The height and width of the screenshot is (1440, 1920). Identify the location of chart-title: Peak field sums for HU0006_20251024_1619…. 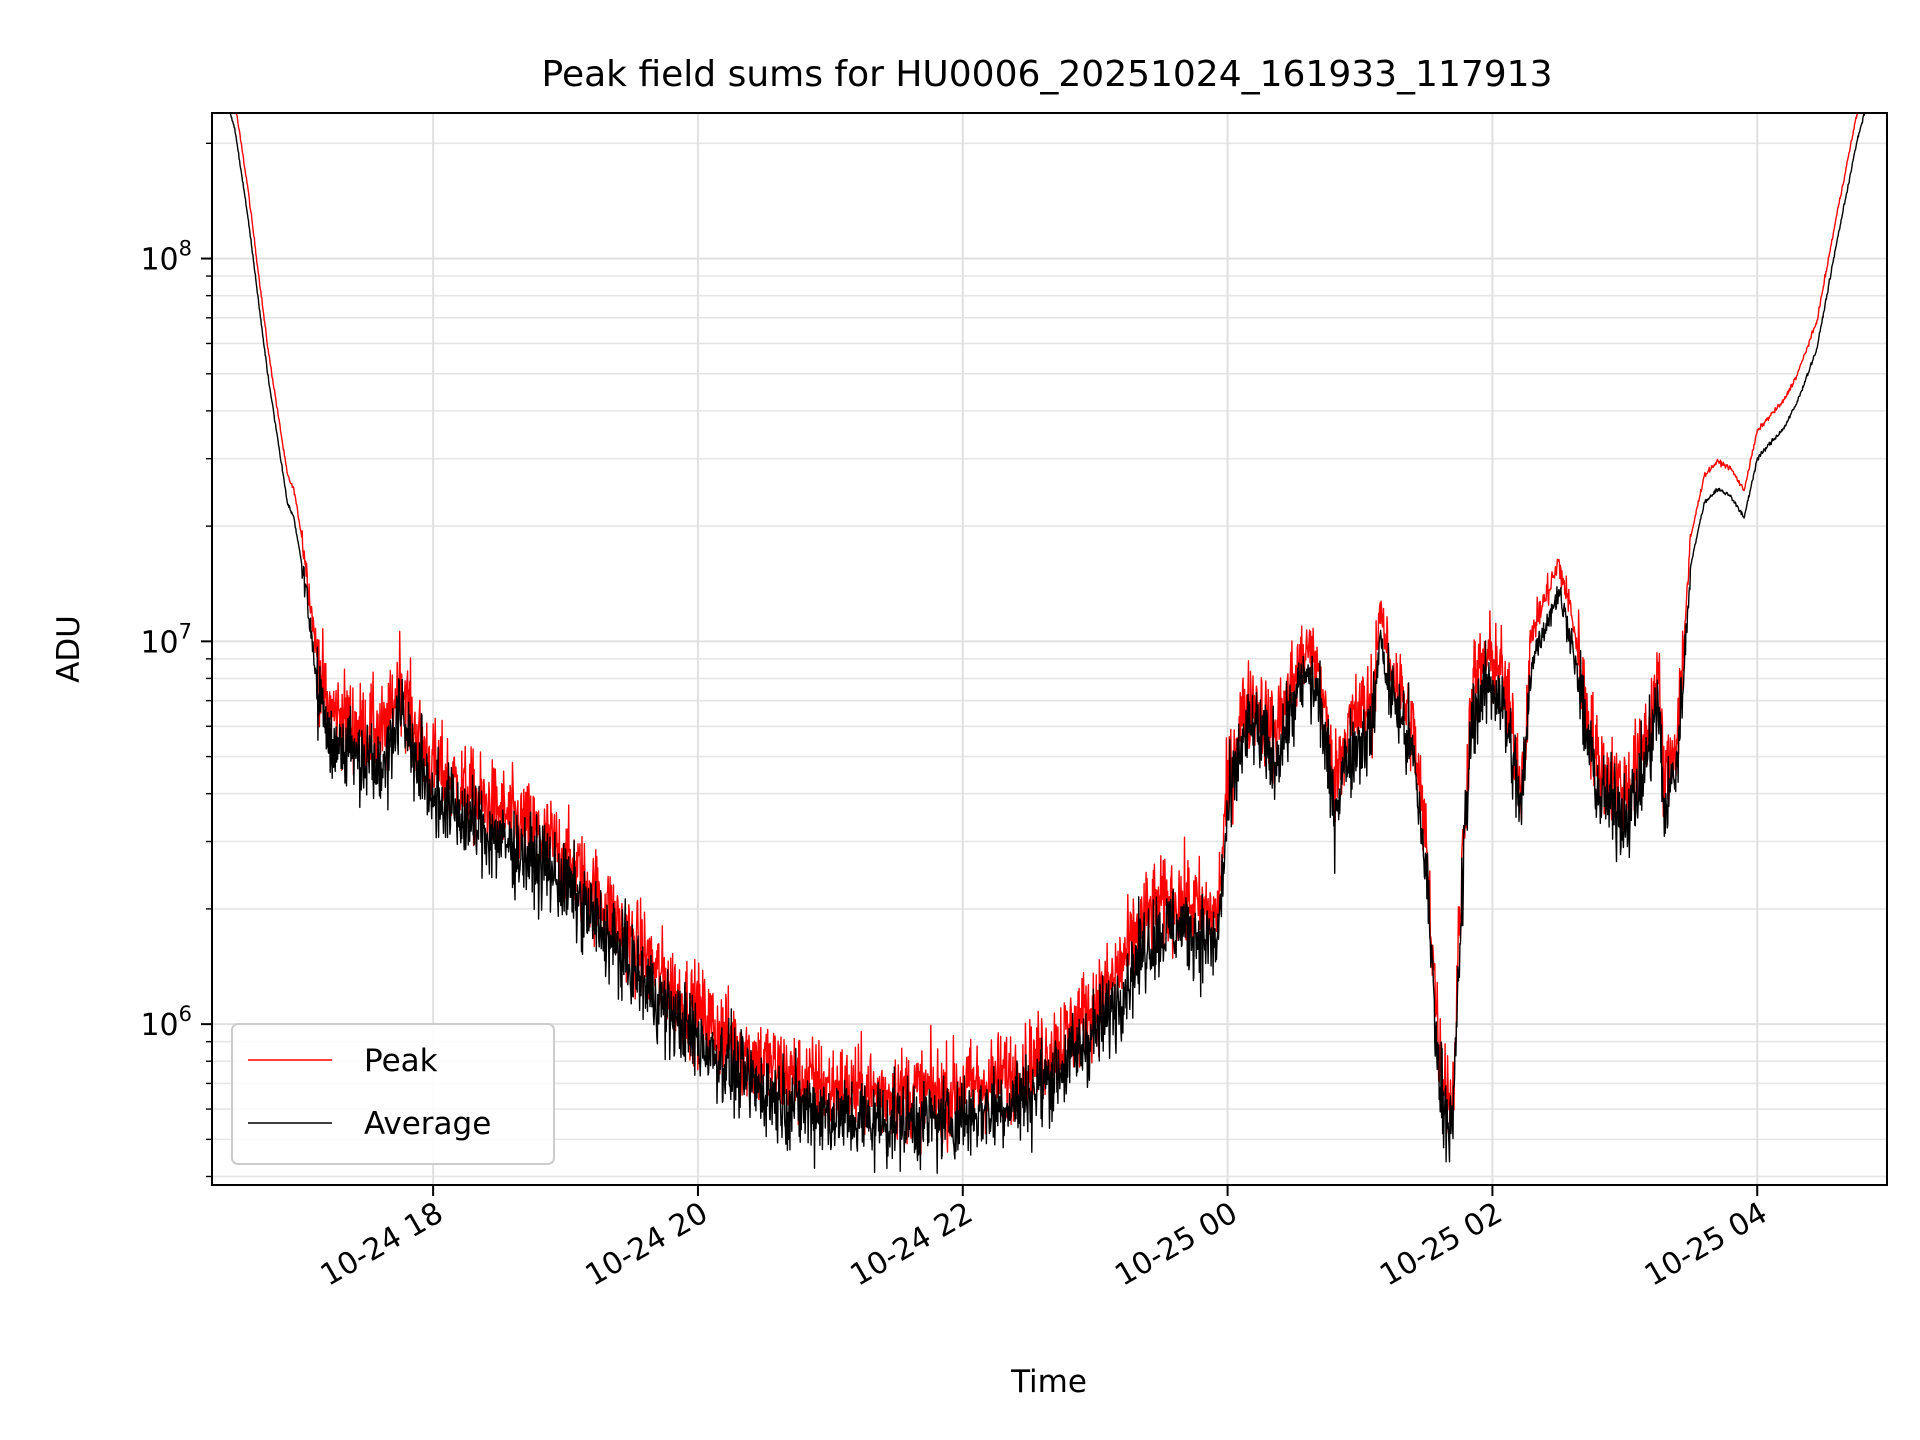
(1047, 74).